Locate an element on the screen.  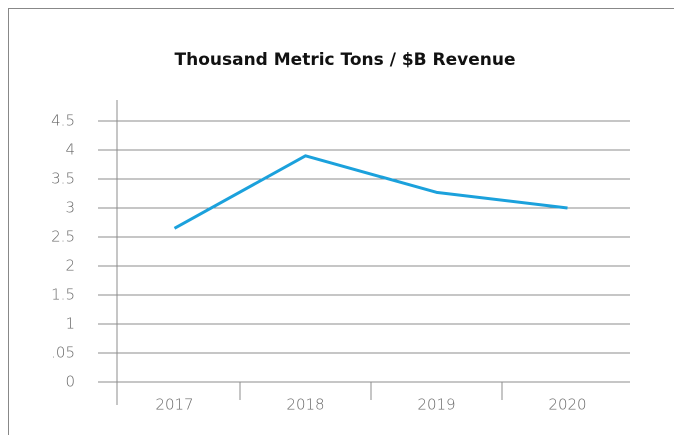
y-tick-label: 1.5 is located at coordinates (63, 295).